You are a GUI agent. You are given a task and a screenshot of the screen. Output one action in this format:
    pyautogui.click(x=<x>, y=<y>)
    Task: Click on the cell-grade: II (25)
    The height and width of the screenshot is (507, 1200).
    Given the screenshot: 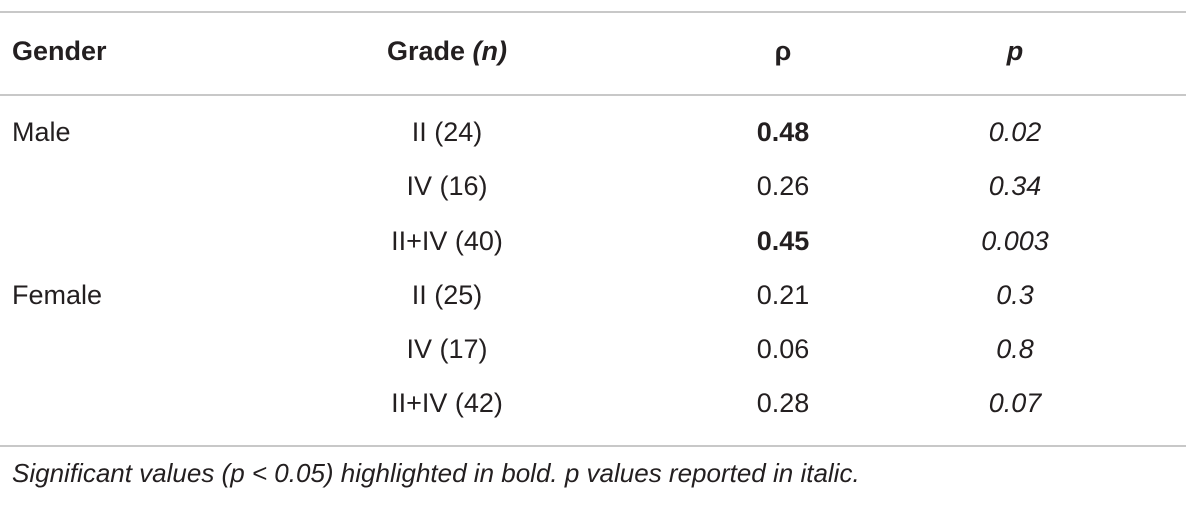 What is the action you would take?
    pyautogui.click(x=447, y=295)
    